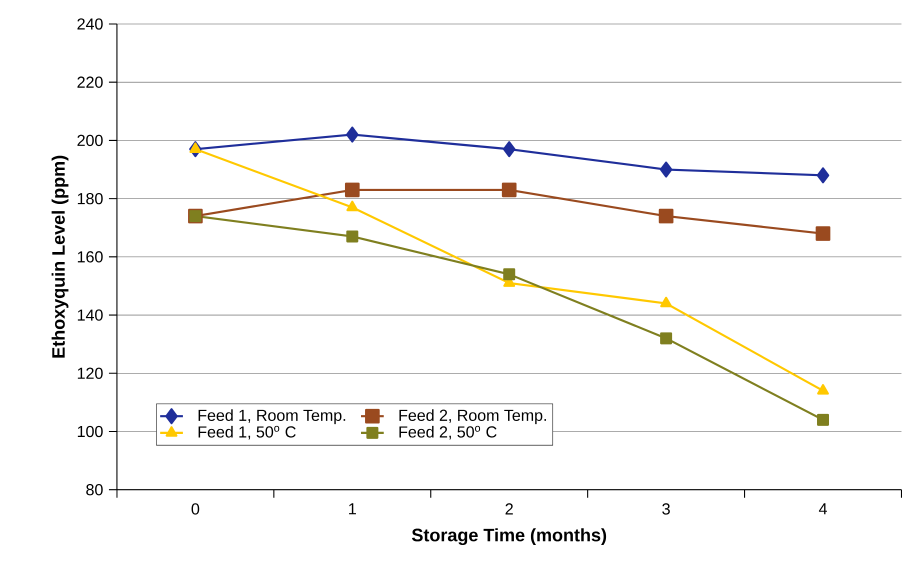  What do you see at coordinates (60, 257) in the screenshot?
I see `y-axis-title: Ethoxyquin Level (ppm)` at bounding box center [60, 257].